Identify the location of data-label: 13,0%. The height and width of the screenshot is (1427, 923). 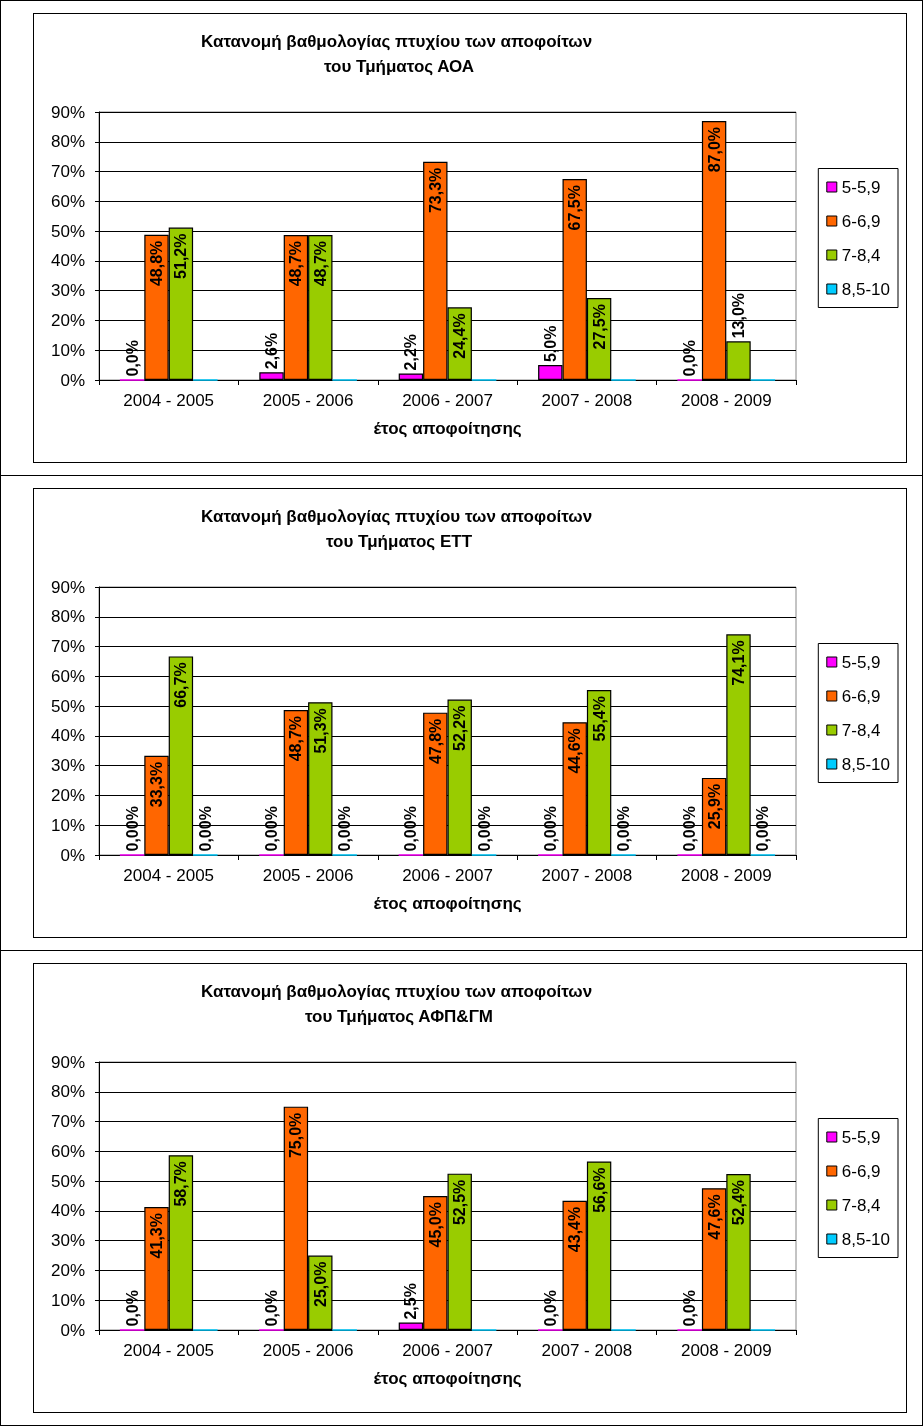
(738, 315).